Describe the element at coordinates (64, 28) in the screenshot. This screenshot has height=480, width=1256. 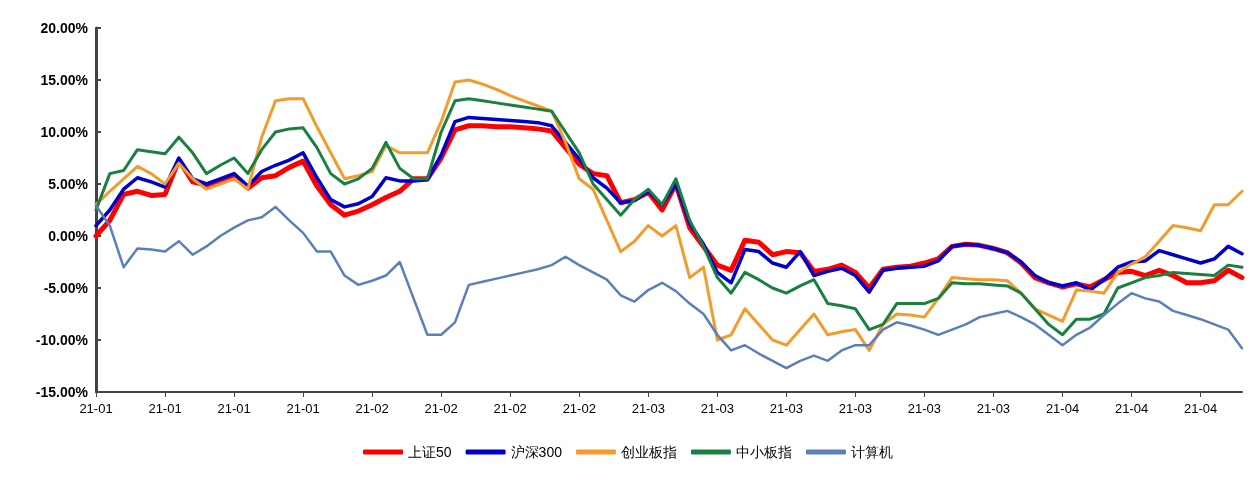
I see `y-tick-label: 20.00%` at that location.